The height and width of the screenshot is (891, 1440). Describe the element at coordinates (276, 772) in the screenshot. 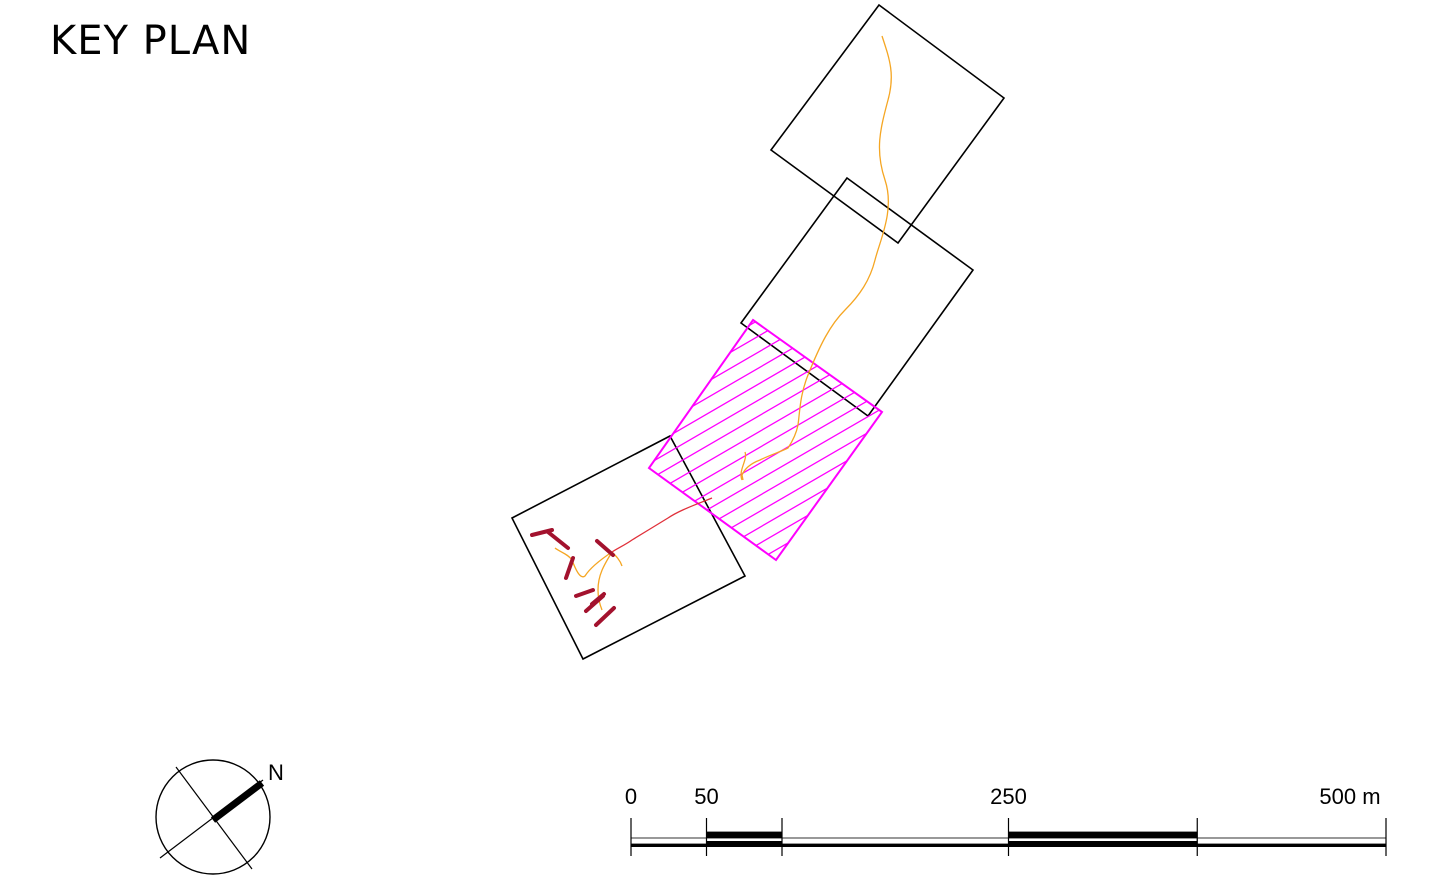

I see `north-label: N` at that location.